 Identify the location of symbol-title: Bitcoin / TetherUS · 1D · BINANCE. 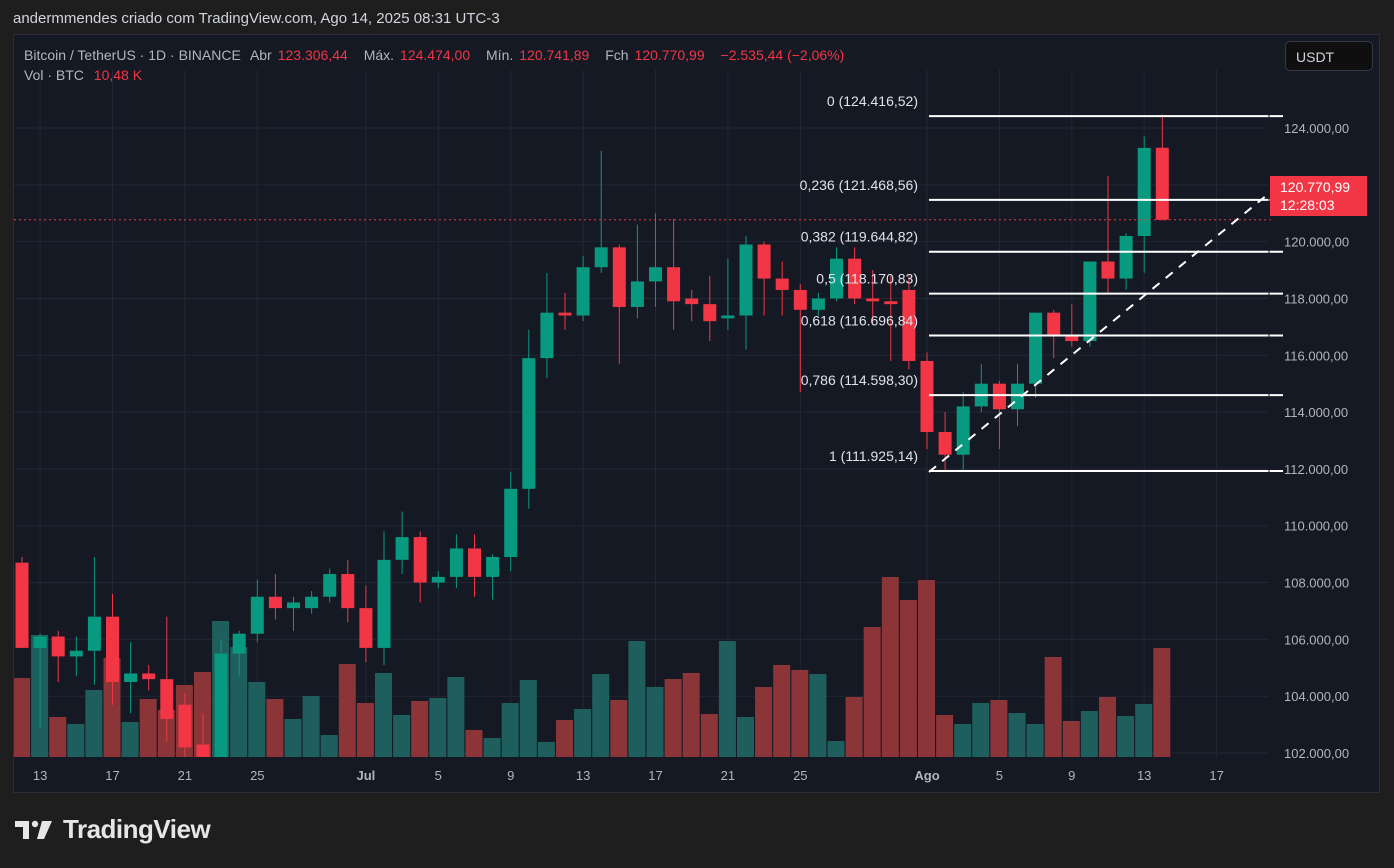
(132, 55).